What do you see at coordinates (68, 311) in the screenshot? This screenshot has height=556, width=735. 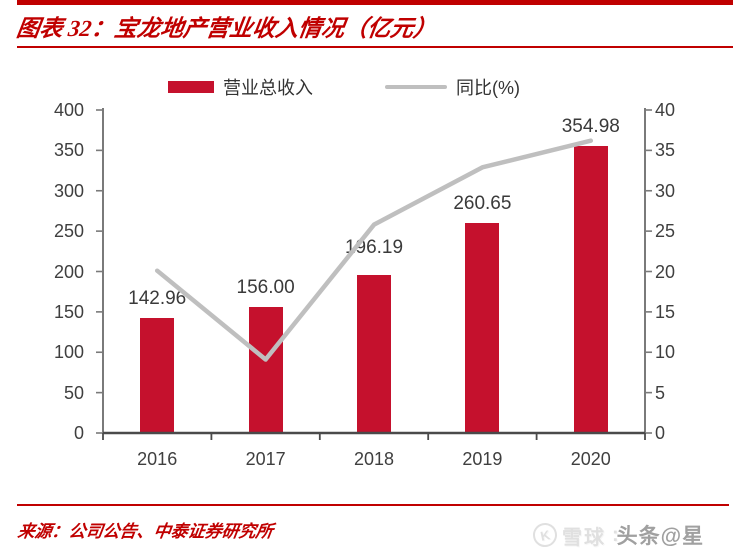 I see `left-axis-tick-label: 150` at bounding box center [68, 311].